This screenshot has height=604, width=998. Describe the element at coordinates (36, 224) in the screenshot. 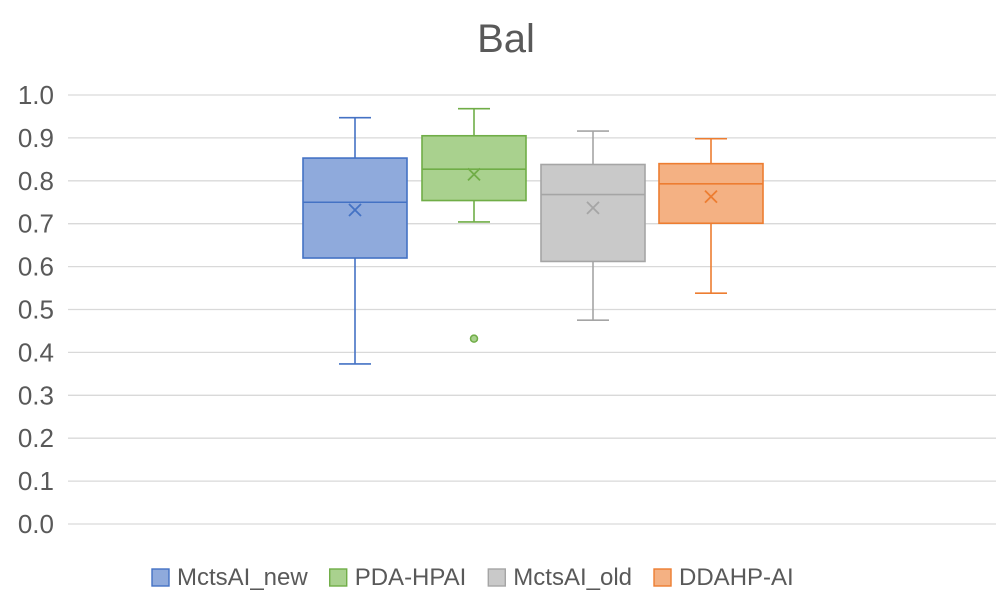

I see `y-tick-label: 0.7` at that location.